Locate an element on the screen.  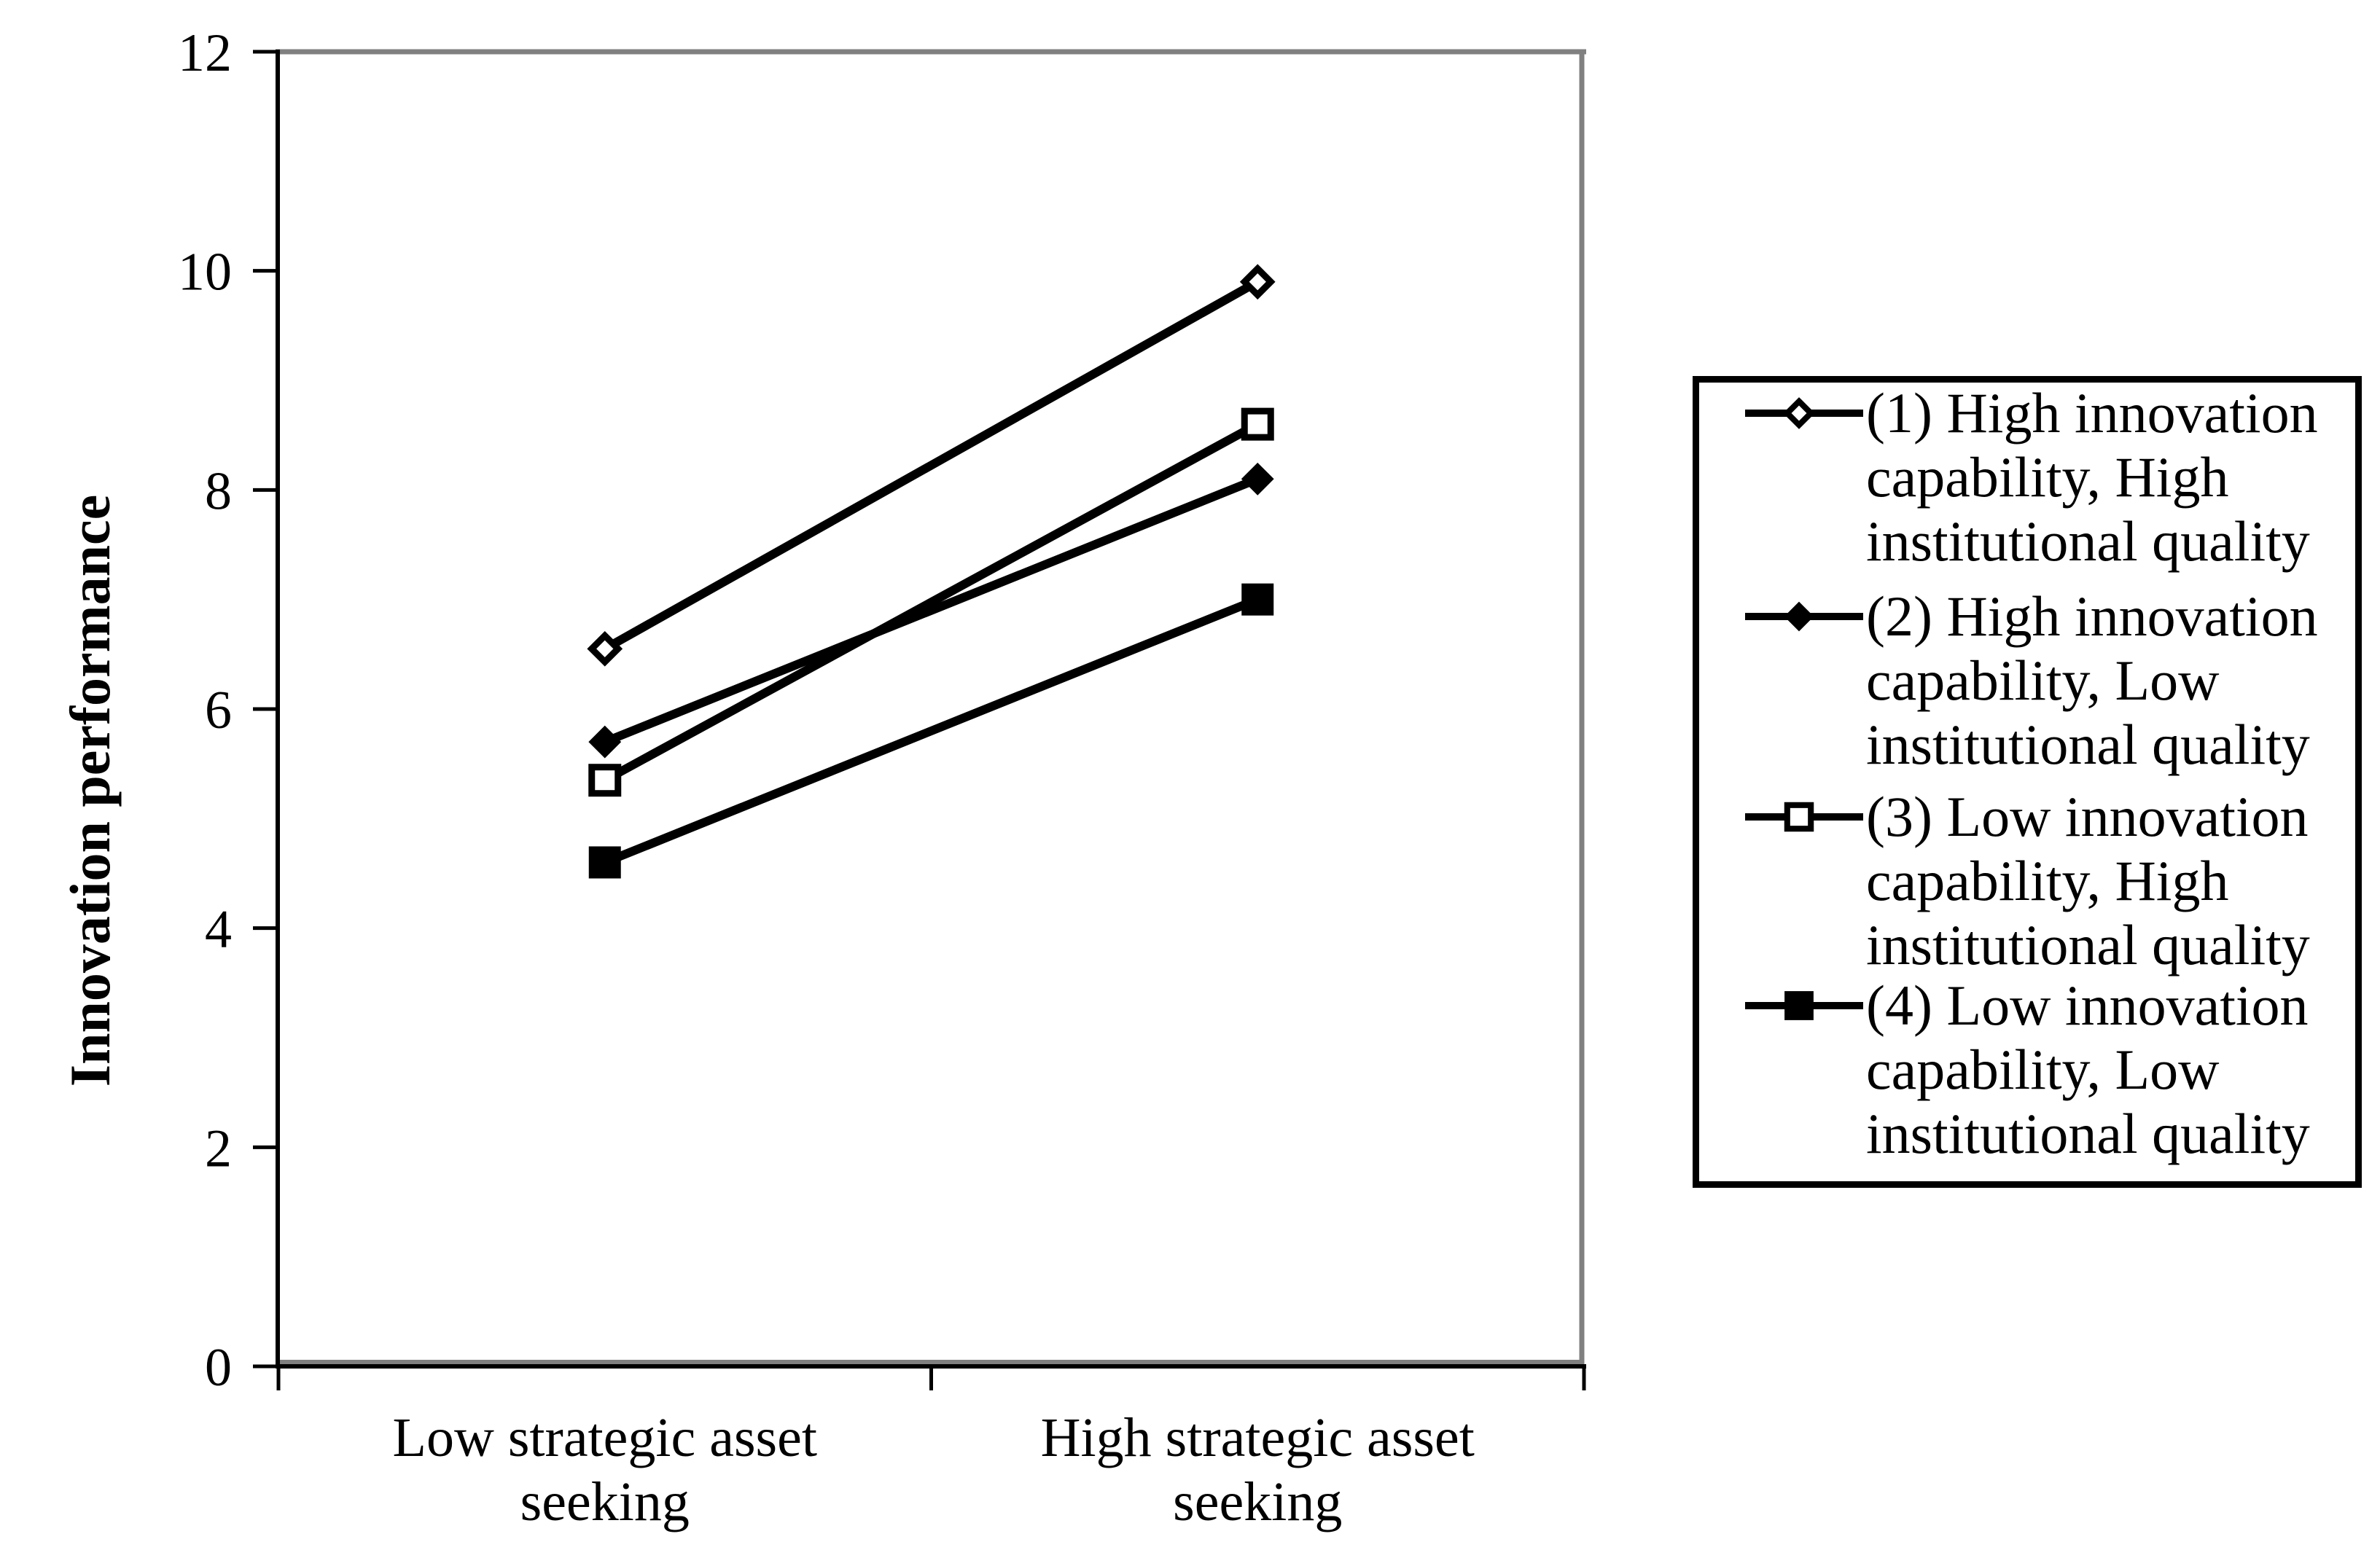
y-tick-label: 12 is located at coordinates (205, 53).